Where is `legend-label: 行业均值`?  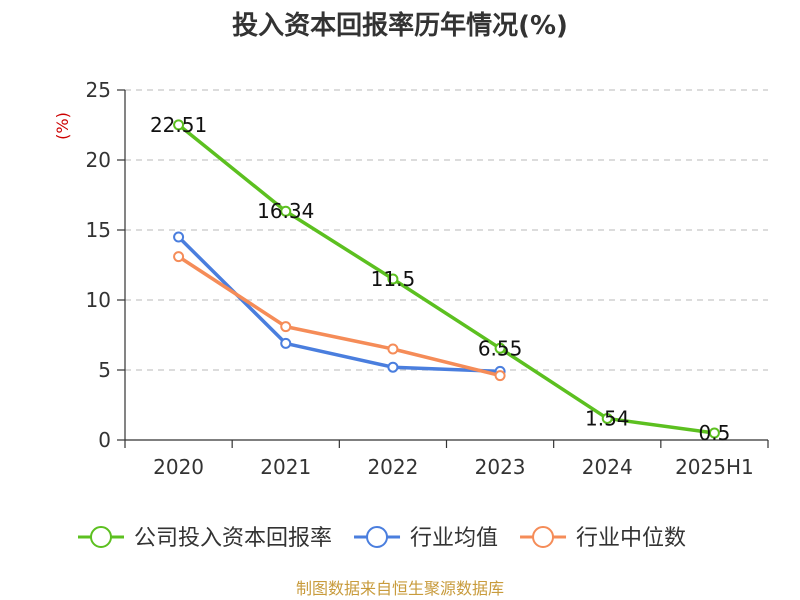 legend-label: 行业均值 is located at coordinates (454, 538).